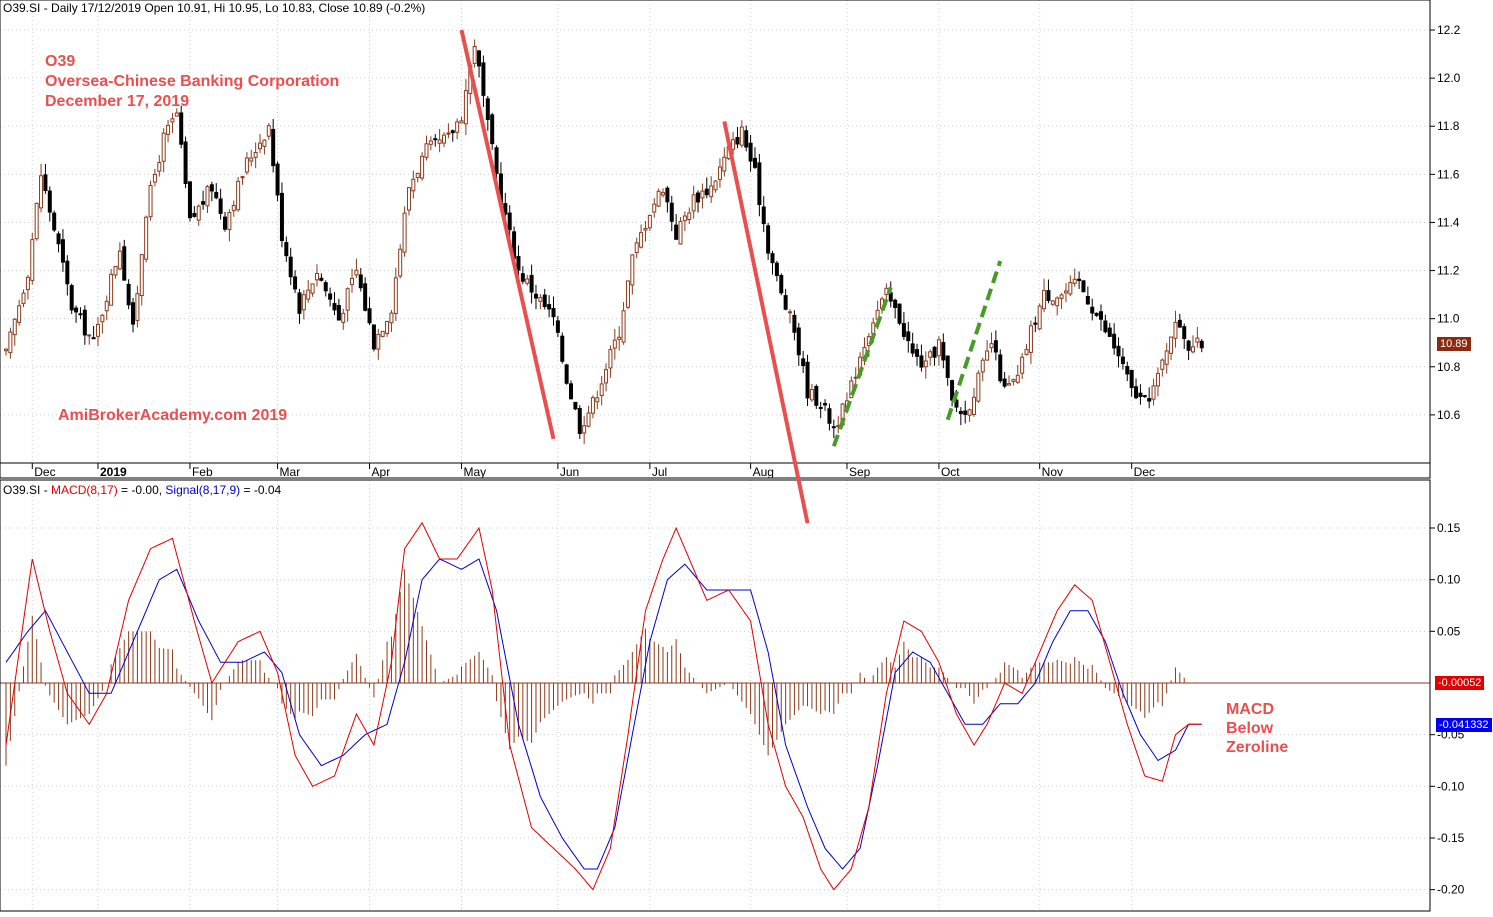 Image resolution: width=1493 pixels, height=917 pixels. I want to click on annotation-watermark: AmiBrokerAcademy.com 2019, so click(173, 415).